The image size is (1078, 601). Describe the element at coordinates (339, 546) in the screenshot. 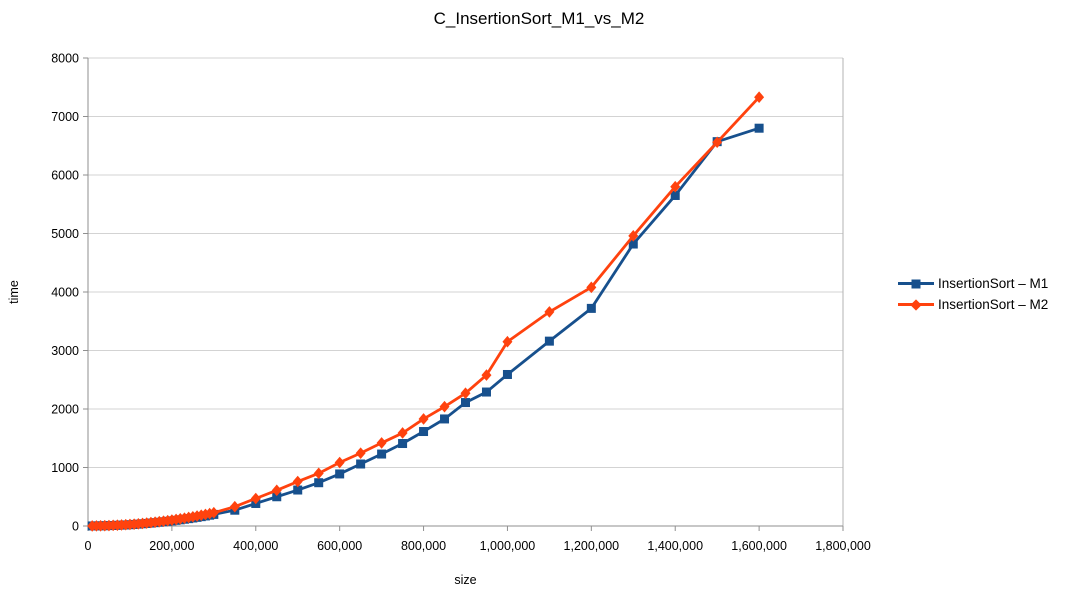

I see `x-tick-label: 600,000` at that location.